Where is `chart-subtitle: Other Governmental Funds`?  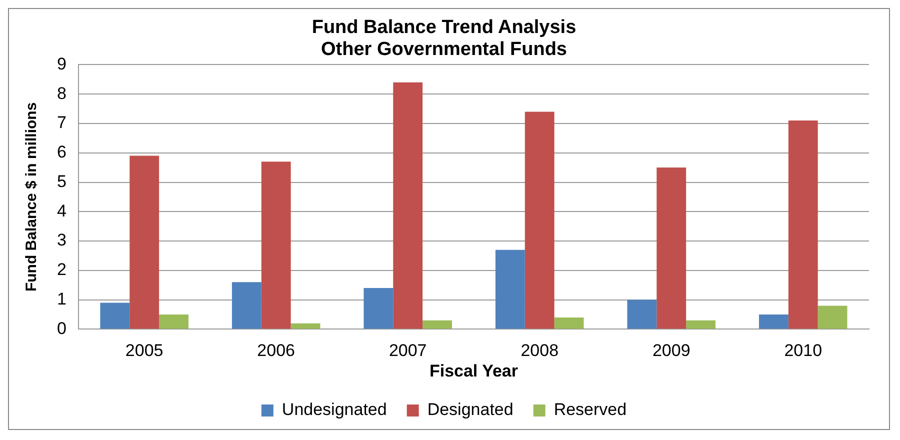
chart-subtitle: Other Governmental Funds is located at coordinates (444, 49).